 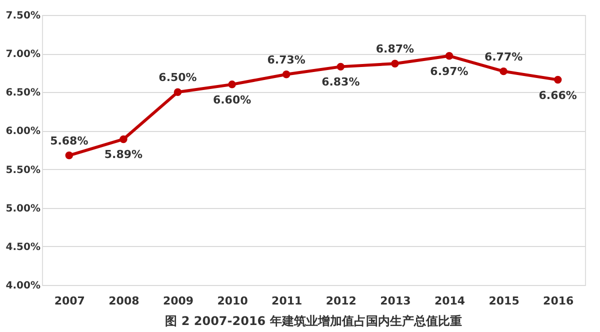 I want to click on y-tick-label: 6.50%, so click(x=23, y=93).